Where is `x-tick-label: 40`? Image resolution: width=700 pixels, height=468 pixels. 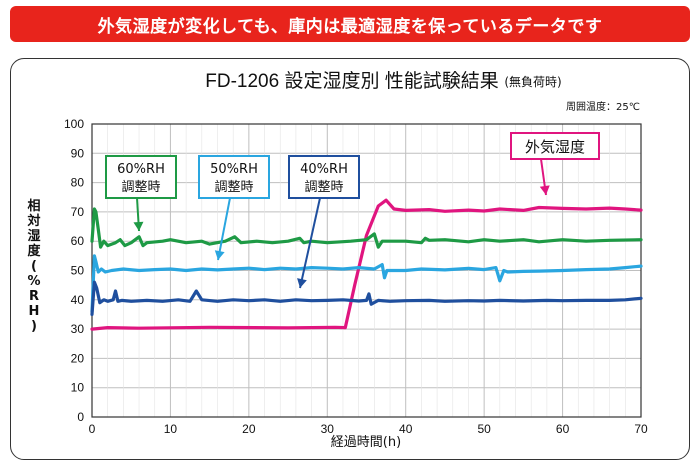 x-tick-label: 40 is located at coordinates (406, 429).